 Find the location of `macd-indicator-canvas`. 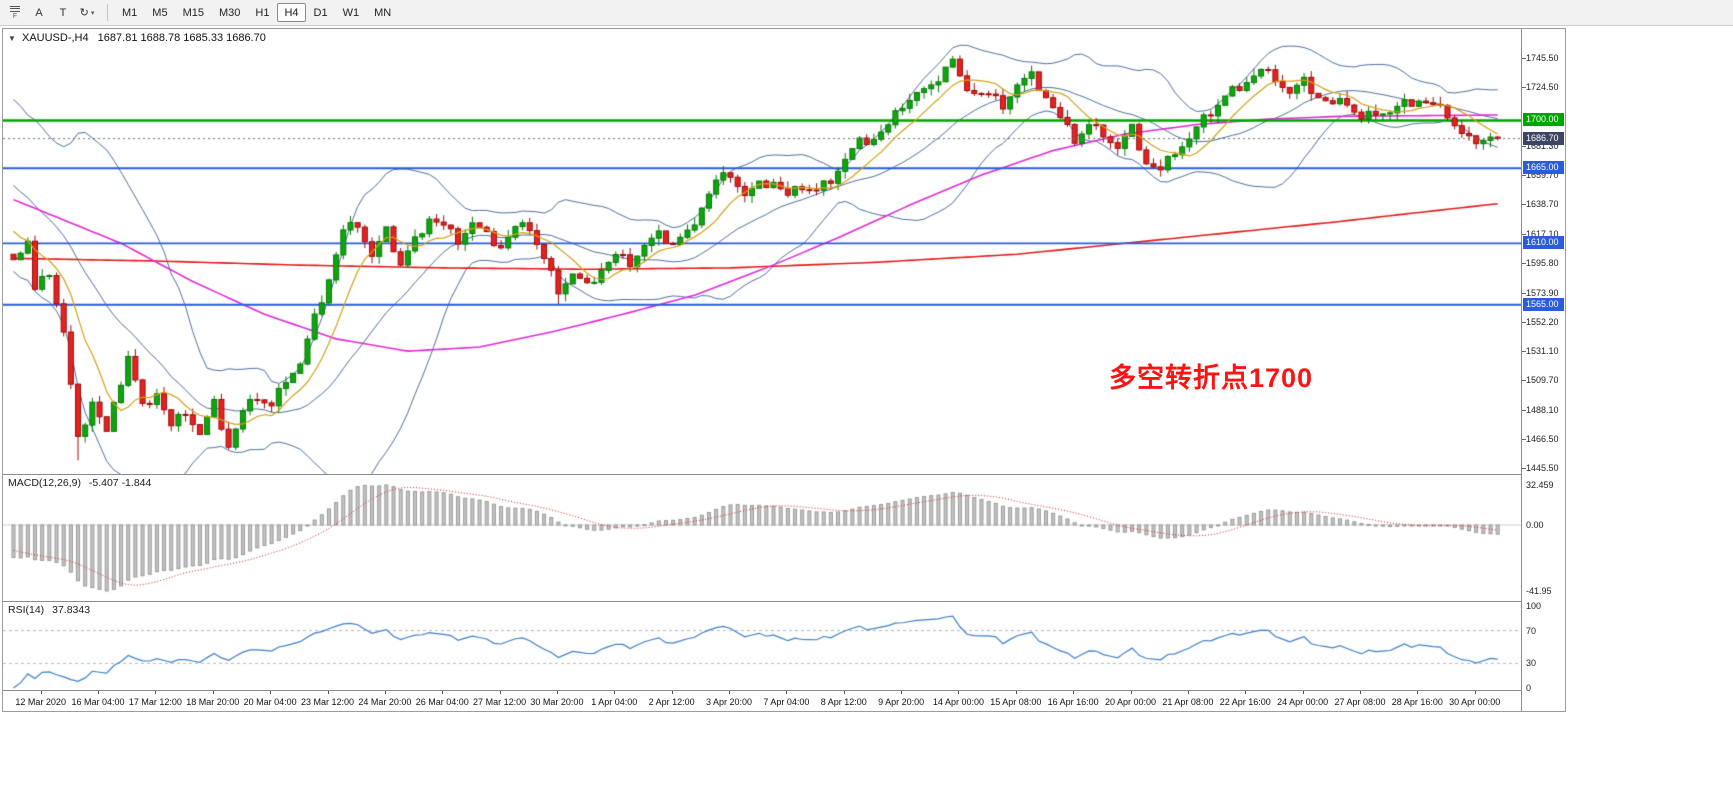

macd-indicator-canvas is located at coordinates (762, 538).